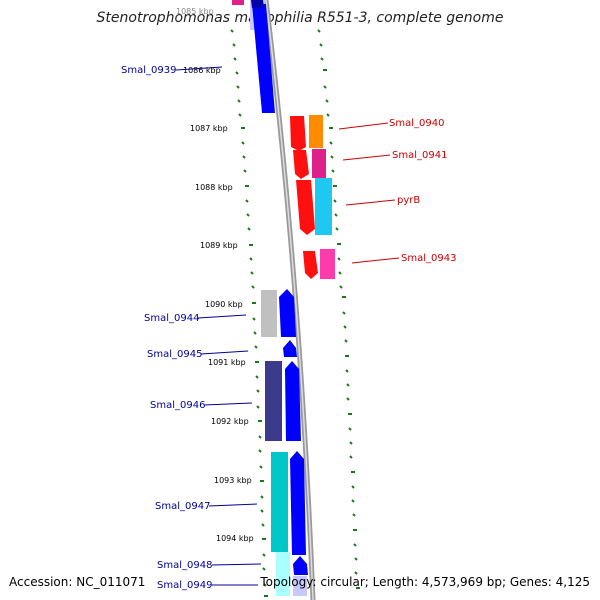  What do you see at coordinates (227, 362) in the screenshot?
I see `tick-label-1091: 1091 kbp` at bounding box center [227, 362].